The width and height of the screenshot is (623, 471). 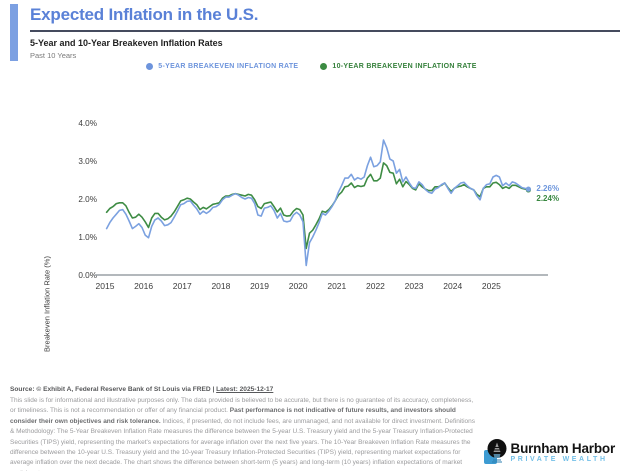 I want to click on legend-label: 5-YEAR BREAKEVEN INFLATION RATE, so click(x=228, y=66).